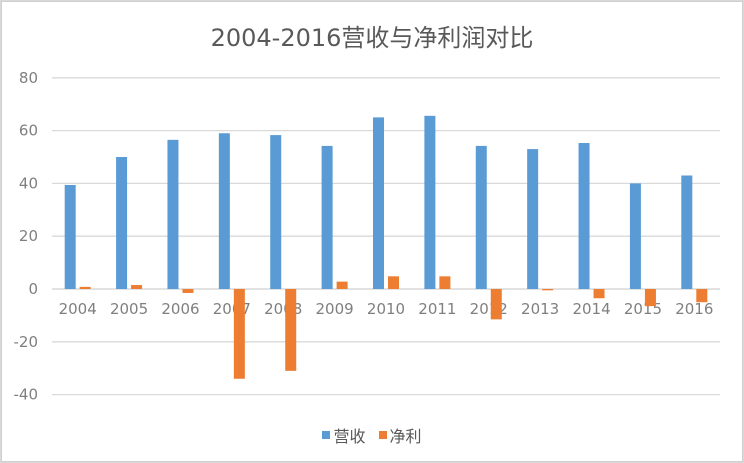 The height and width of the screenshot is (463, 744). Describe the element at coordinates (28, 183) in the screenshot. I see `y-tick-label: 40` at that location.